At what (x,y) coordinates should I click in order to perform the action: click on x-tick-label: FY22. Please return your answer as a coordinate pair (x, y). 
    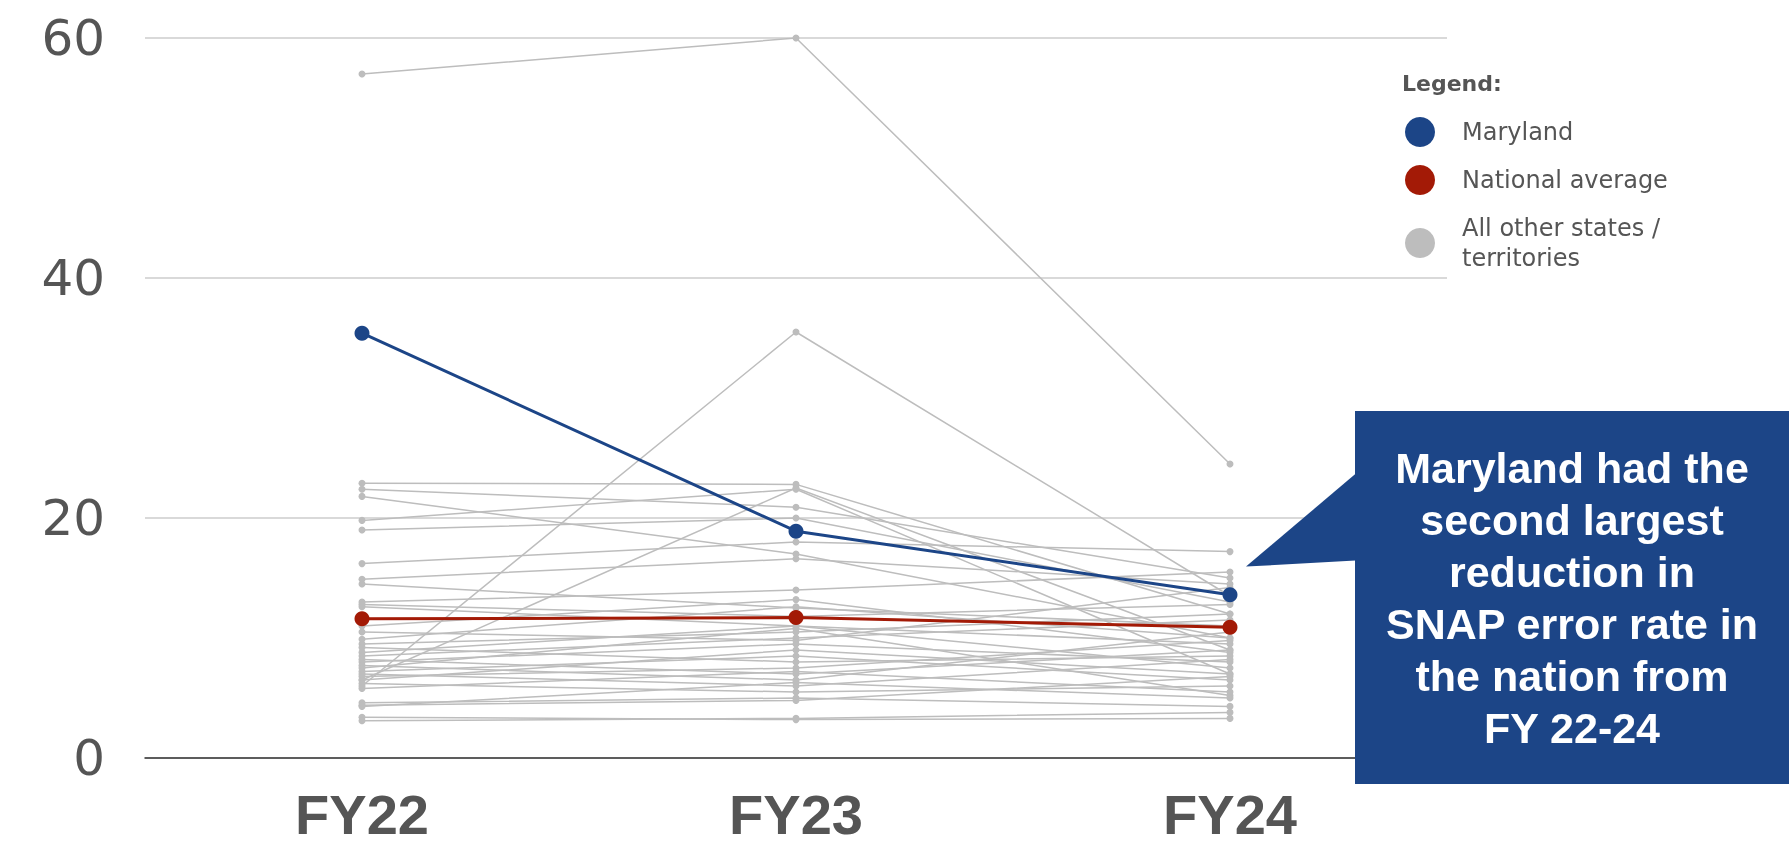
    Looking at the image, I should click on (362, 814).